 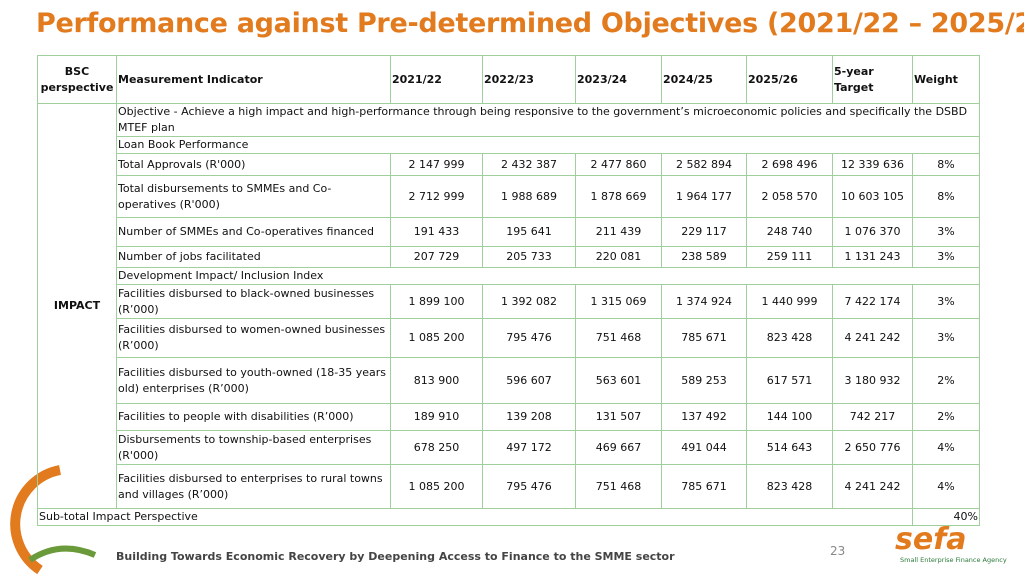 I want to click on value-cell: 205 733, so click(x=529, y=257).